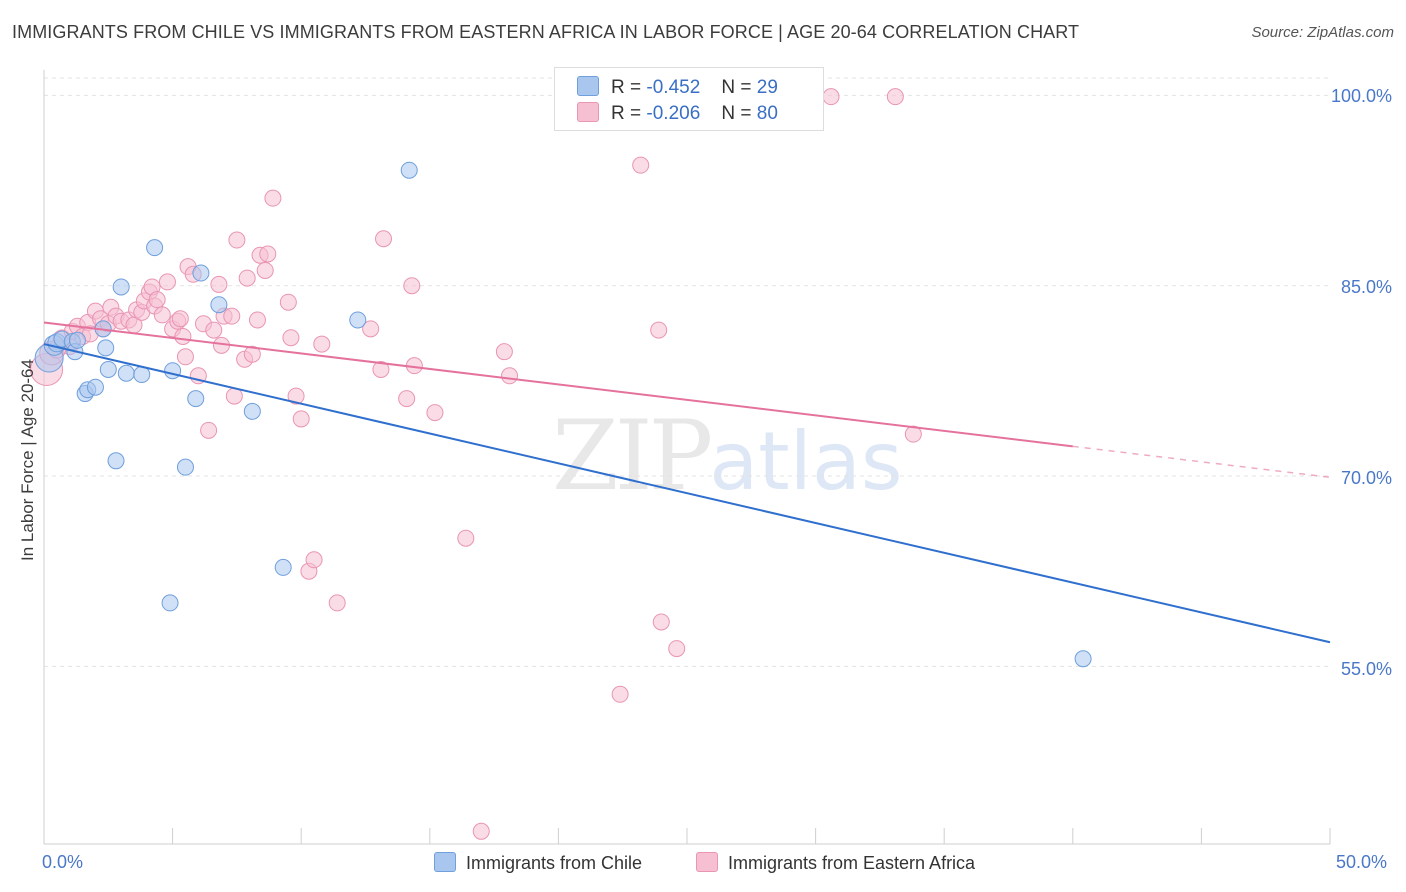  Describe the element at coordinates (707, 862) in the screenshot. I see `bottom-legend-swatch-eafrica` at that location.